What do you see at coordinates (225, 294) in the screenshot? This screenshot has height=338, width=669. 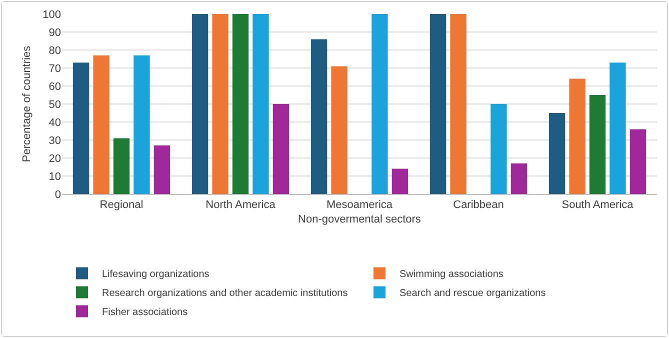 I see `legend-label: Research organizations and other academic institutions` at bounding box center [225, 294].